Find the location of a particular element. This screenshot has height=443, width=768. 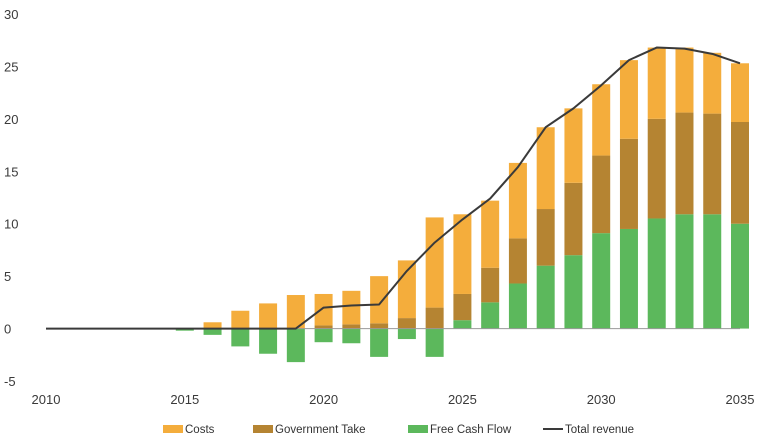

bar-government-take-2035 is located at coordinates (740, 173).